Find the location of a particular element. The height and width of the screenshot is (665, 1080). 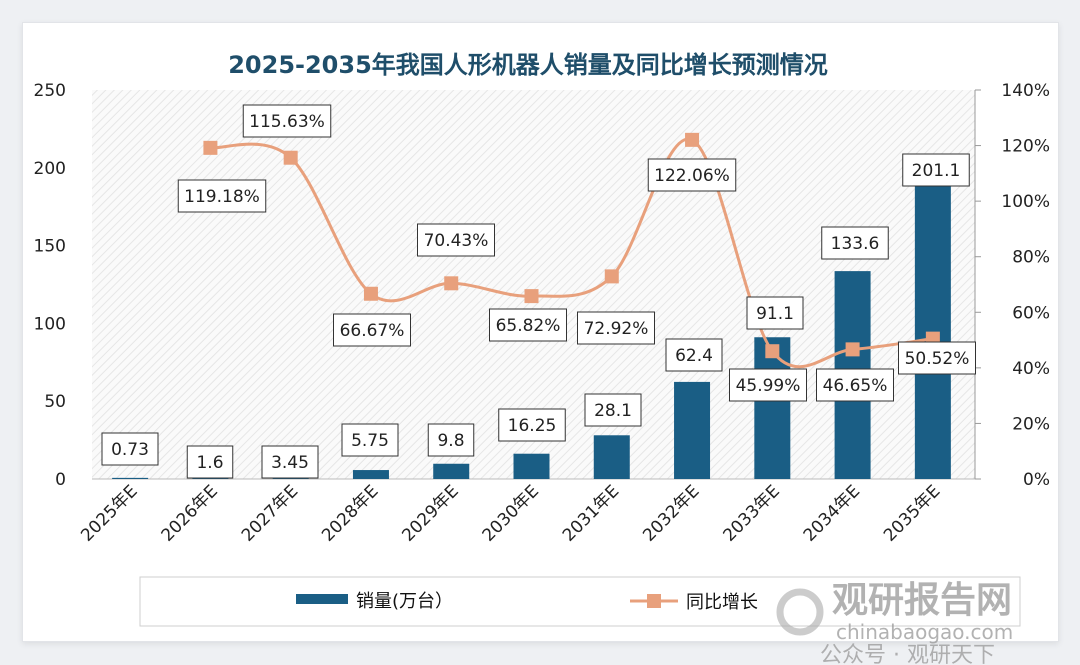

y-right-tick: 140% is located at coordinates (1025, 91).